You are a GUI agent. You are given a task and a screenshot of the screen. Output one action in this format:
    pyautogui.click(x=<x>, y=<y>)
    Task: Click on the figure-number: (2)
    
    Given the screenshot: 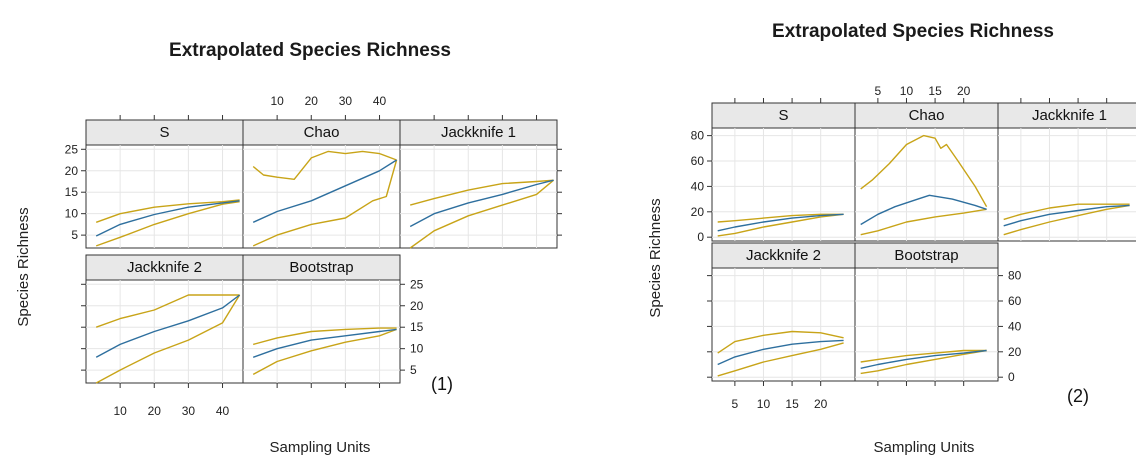 What is the action you would take?
    pyautogui.click(x=1078, y=396)
    